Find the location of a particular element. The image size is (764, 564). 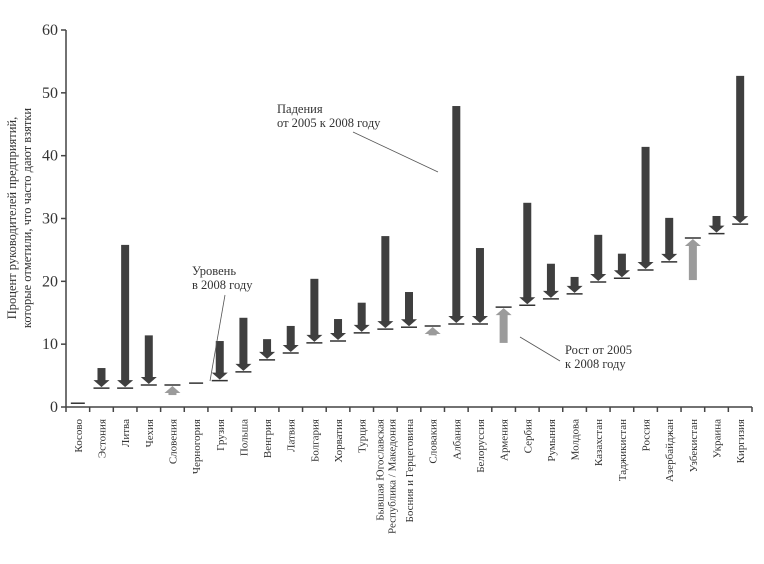

x-tick-label: Босния и Герцеговина is located at coordinates (410, 471).